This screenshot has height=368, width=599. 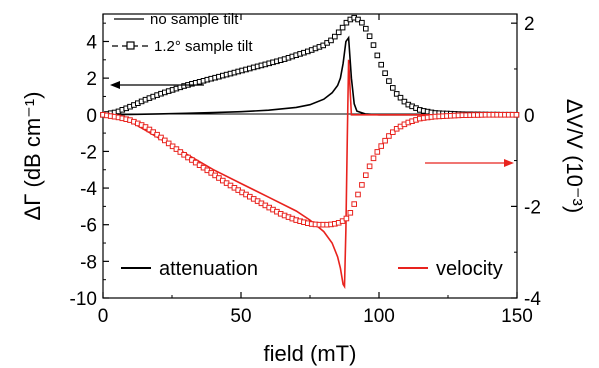 I want to click on x-axis-title: field (mT), so click(x=310, y=353).